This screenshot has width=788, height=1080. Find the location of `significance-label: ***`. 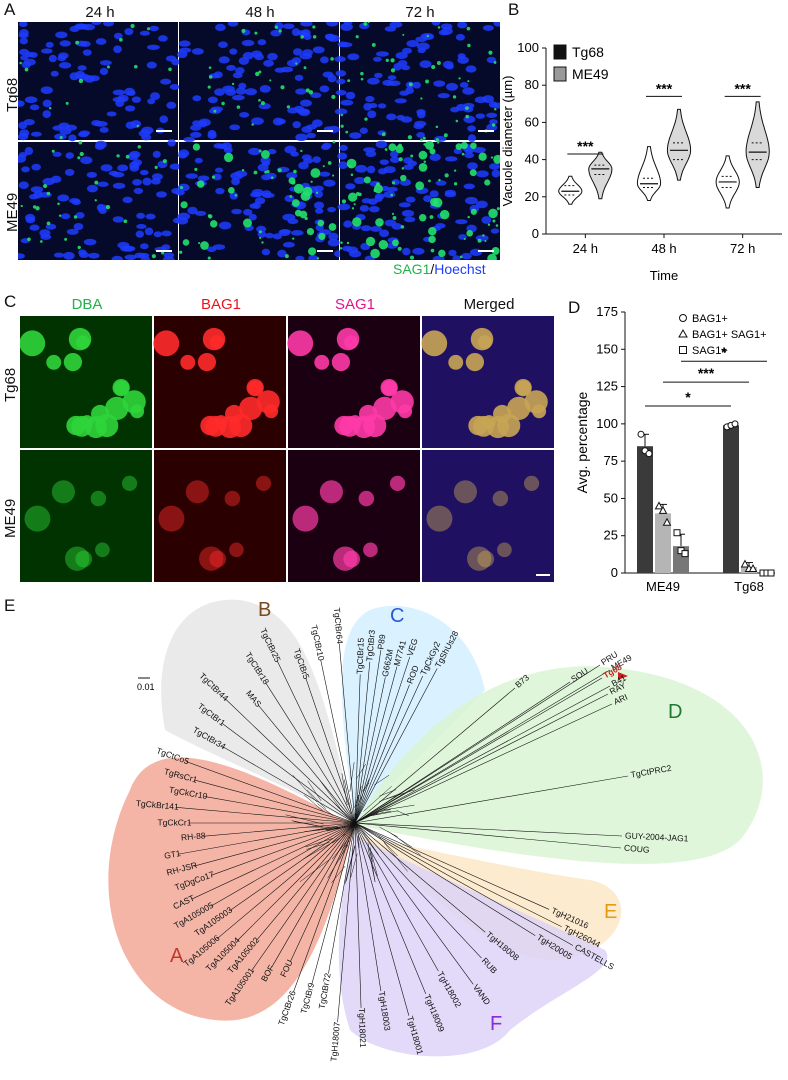

significance-label: *** is located at coordinates (742, 88).